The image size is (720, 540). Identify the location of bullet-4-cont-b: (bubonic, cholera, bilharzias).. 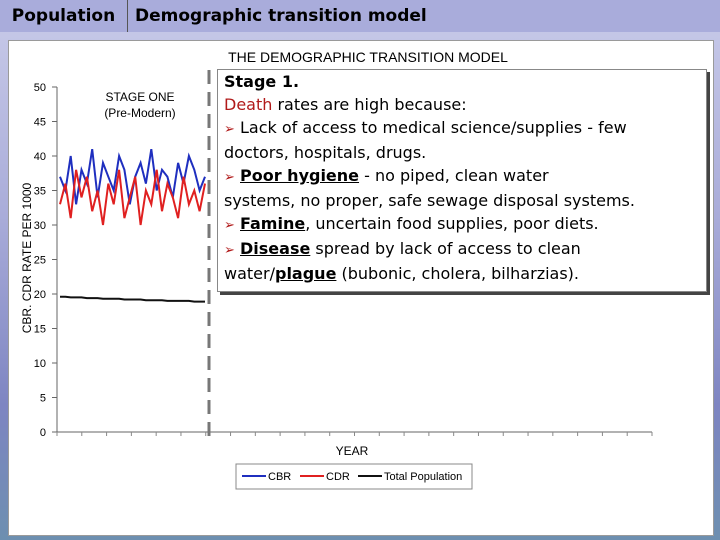
(458, 273).